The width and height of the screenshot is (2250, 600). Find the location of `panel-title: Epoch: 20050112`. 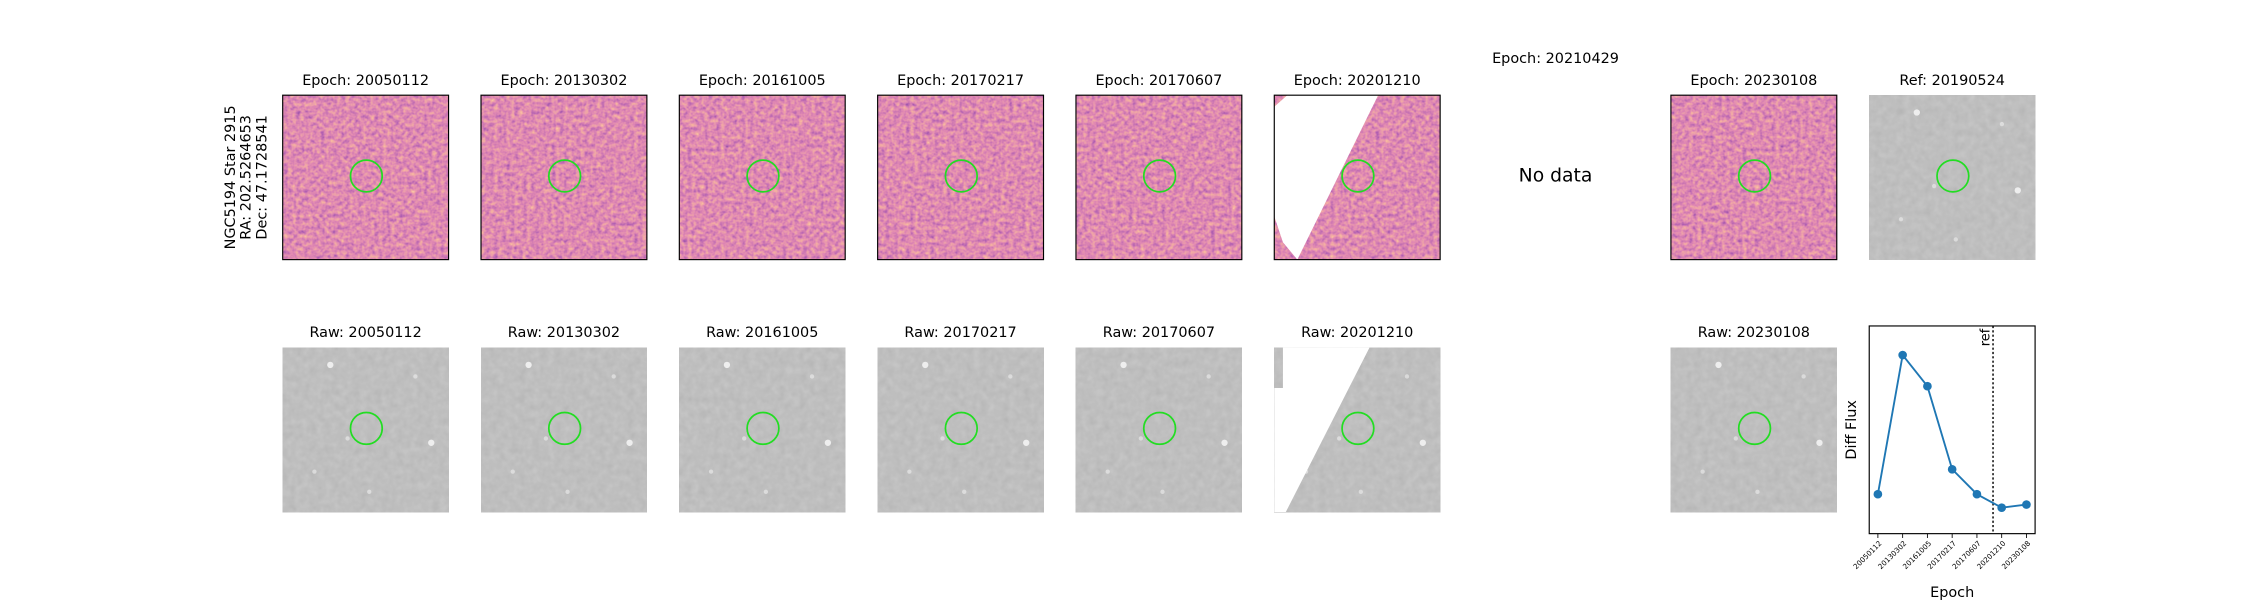

panel-title: Epoch: 20050112 is located at coordinates (365, 81).